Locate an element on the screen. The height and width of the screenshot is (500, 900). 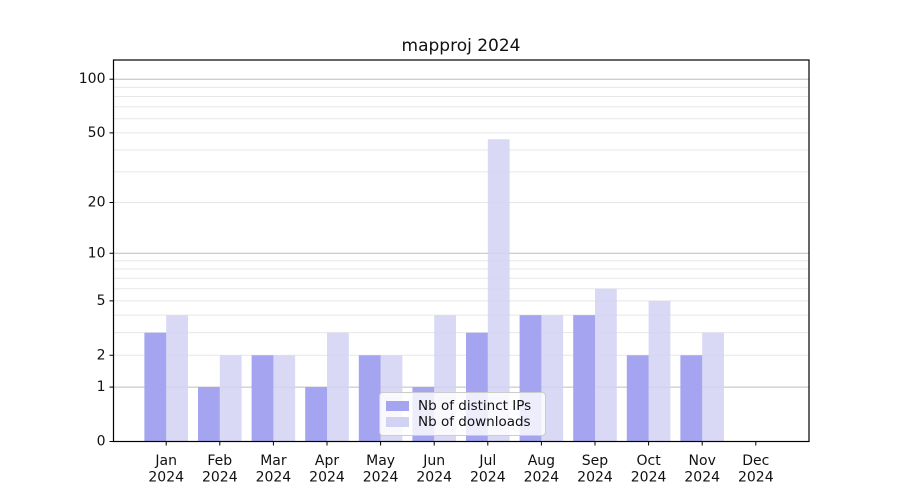
y-tick-label-50: 50 is located at coordinates (97, 133).